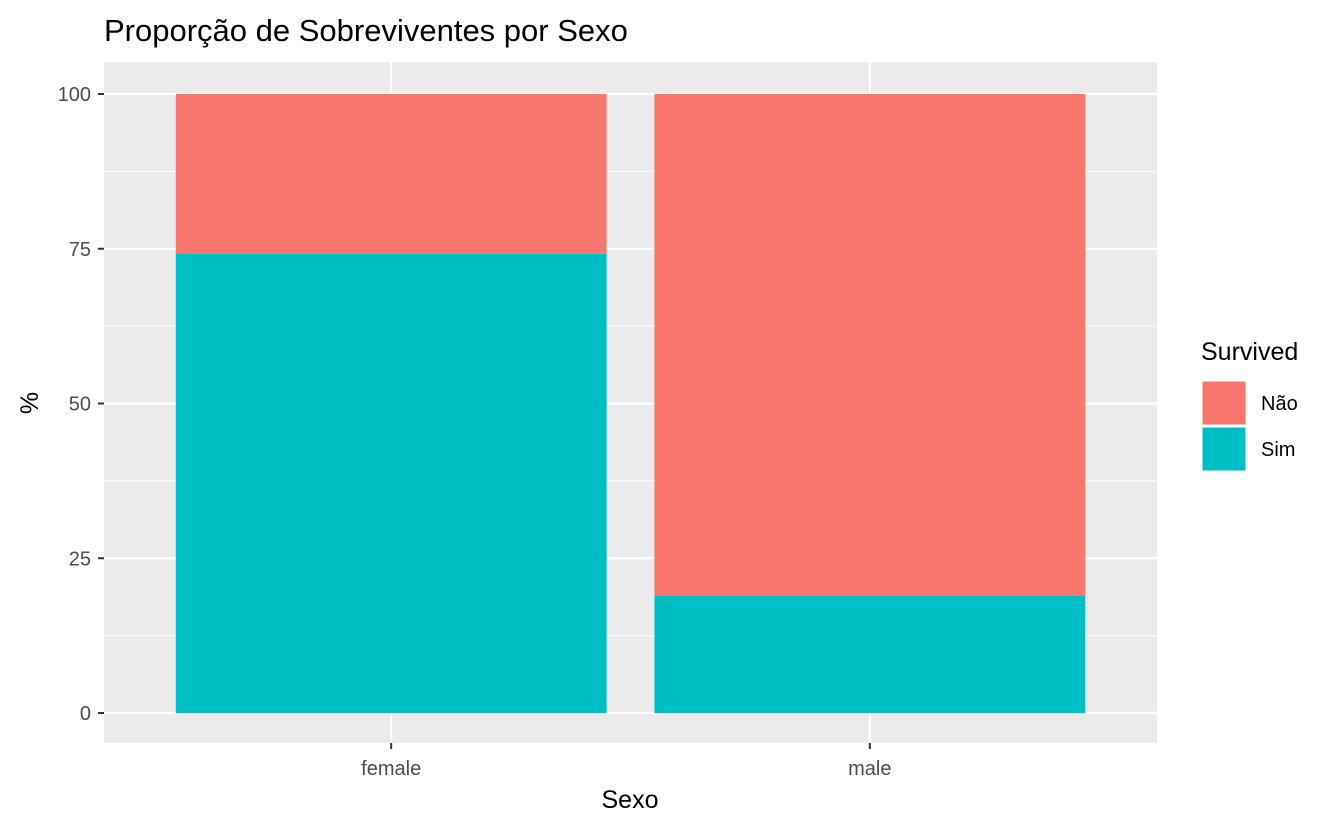  I want to click on y-tick-label: 50, so click(80, 405).